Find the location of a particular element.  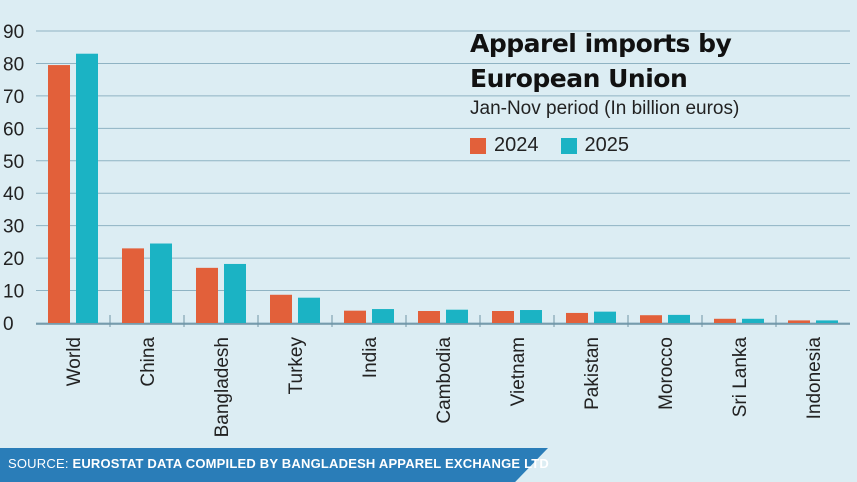

x-tick-label-indonesia: Indonesia is located at coordinates (814, 378).